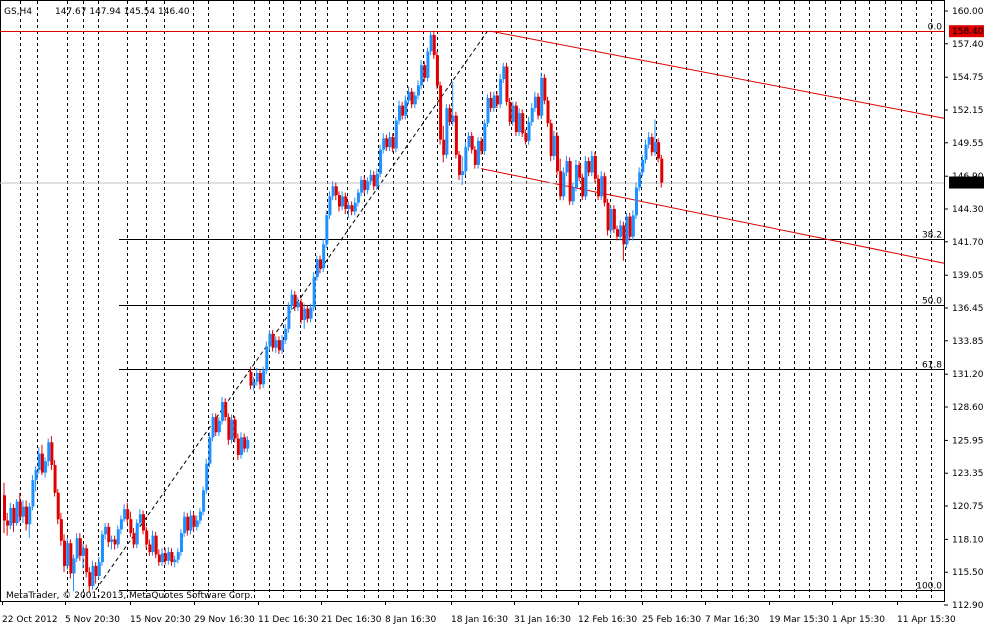 The image size is (986, 631). I want to click on y-tick-label: 120.75, so click(968, 507).